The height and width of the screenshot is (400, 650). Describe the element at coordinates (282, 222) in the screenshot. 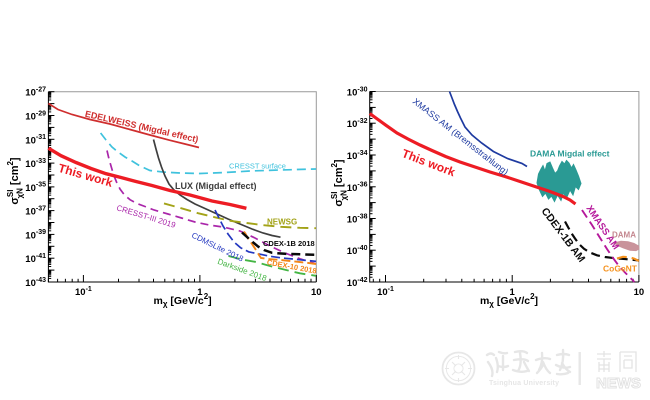

I see `svg-text: NEWSG` at that location.